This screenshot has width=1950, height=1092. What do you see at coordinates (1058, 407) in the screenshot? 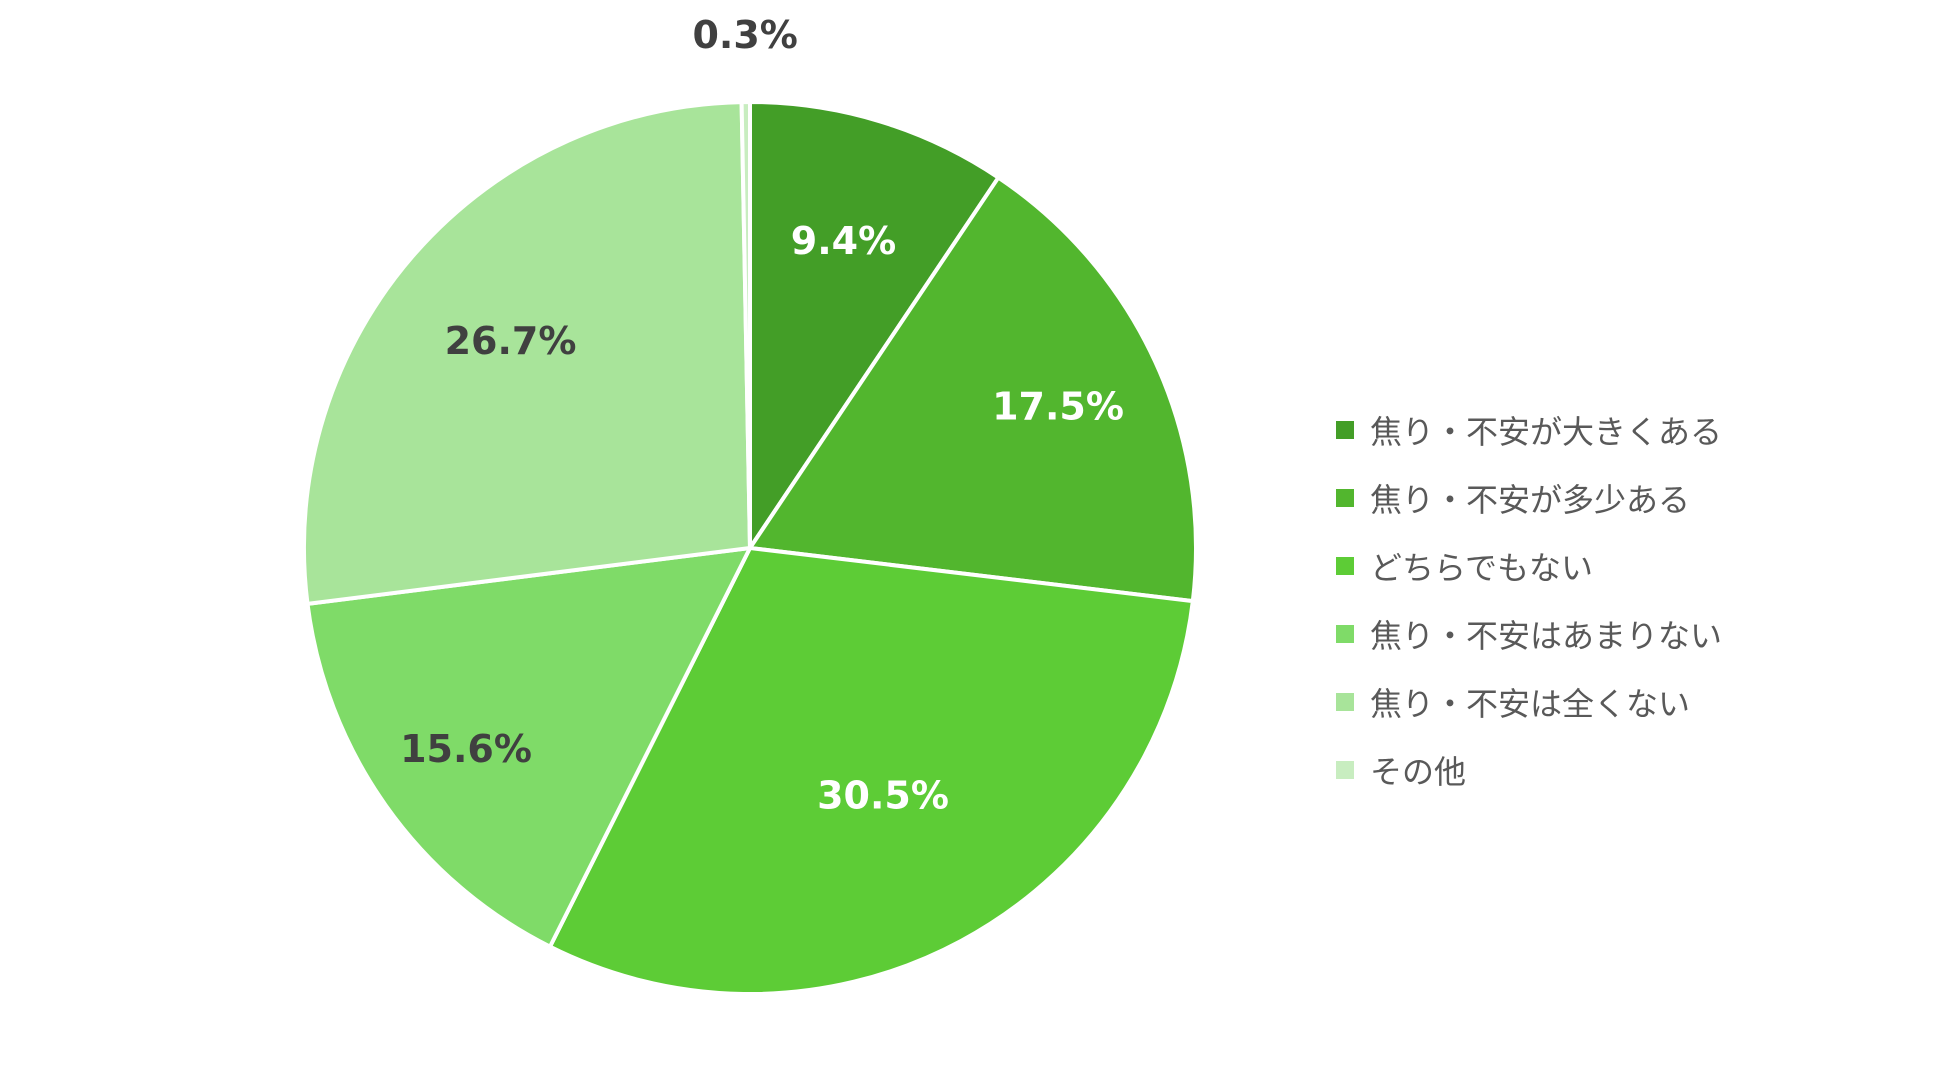
I see `data-label: 17.5%` at bounding box center [1058, 407].